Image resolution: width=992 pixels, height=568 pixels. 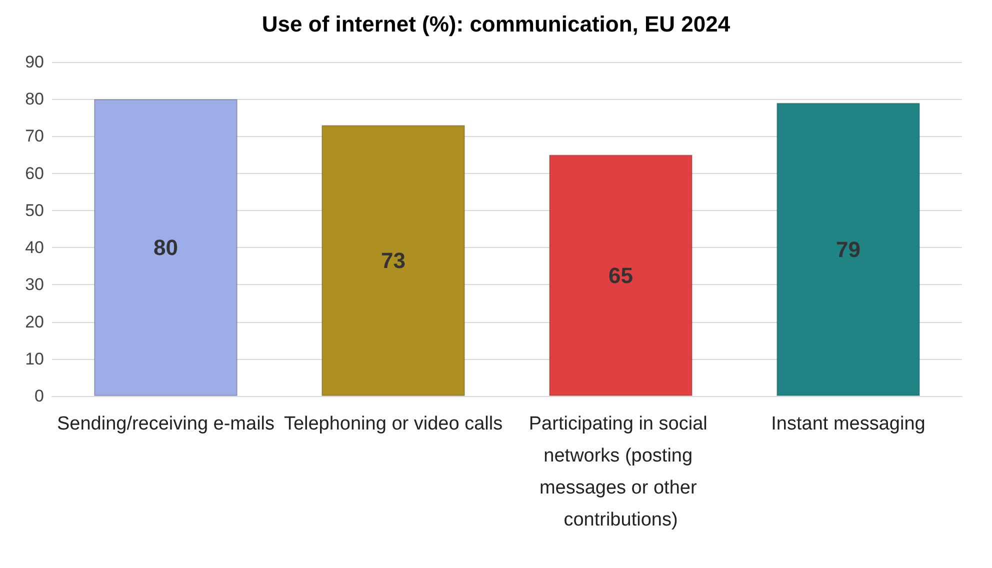 I want to click on chart-title: Use of internet (%): communication, EU 2024, so click(x=496, y=24).